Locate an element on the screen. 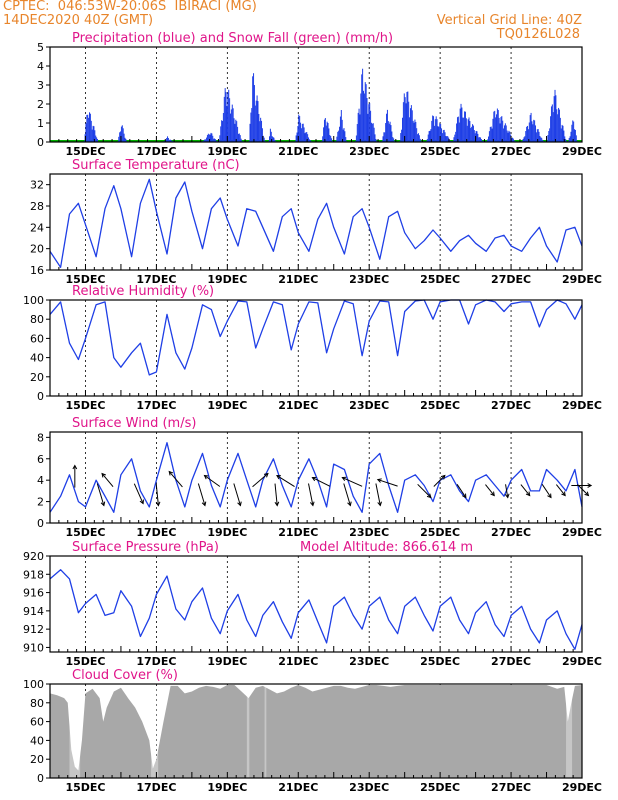 This screenshot has width=618, height=800. temp-ytick-label: 28 is located at coordinates (37, 206).